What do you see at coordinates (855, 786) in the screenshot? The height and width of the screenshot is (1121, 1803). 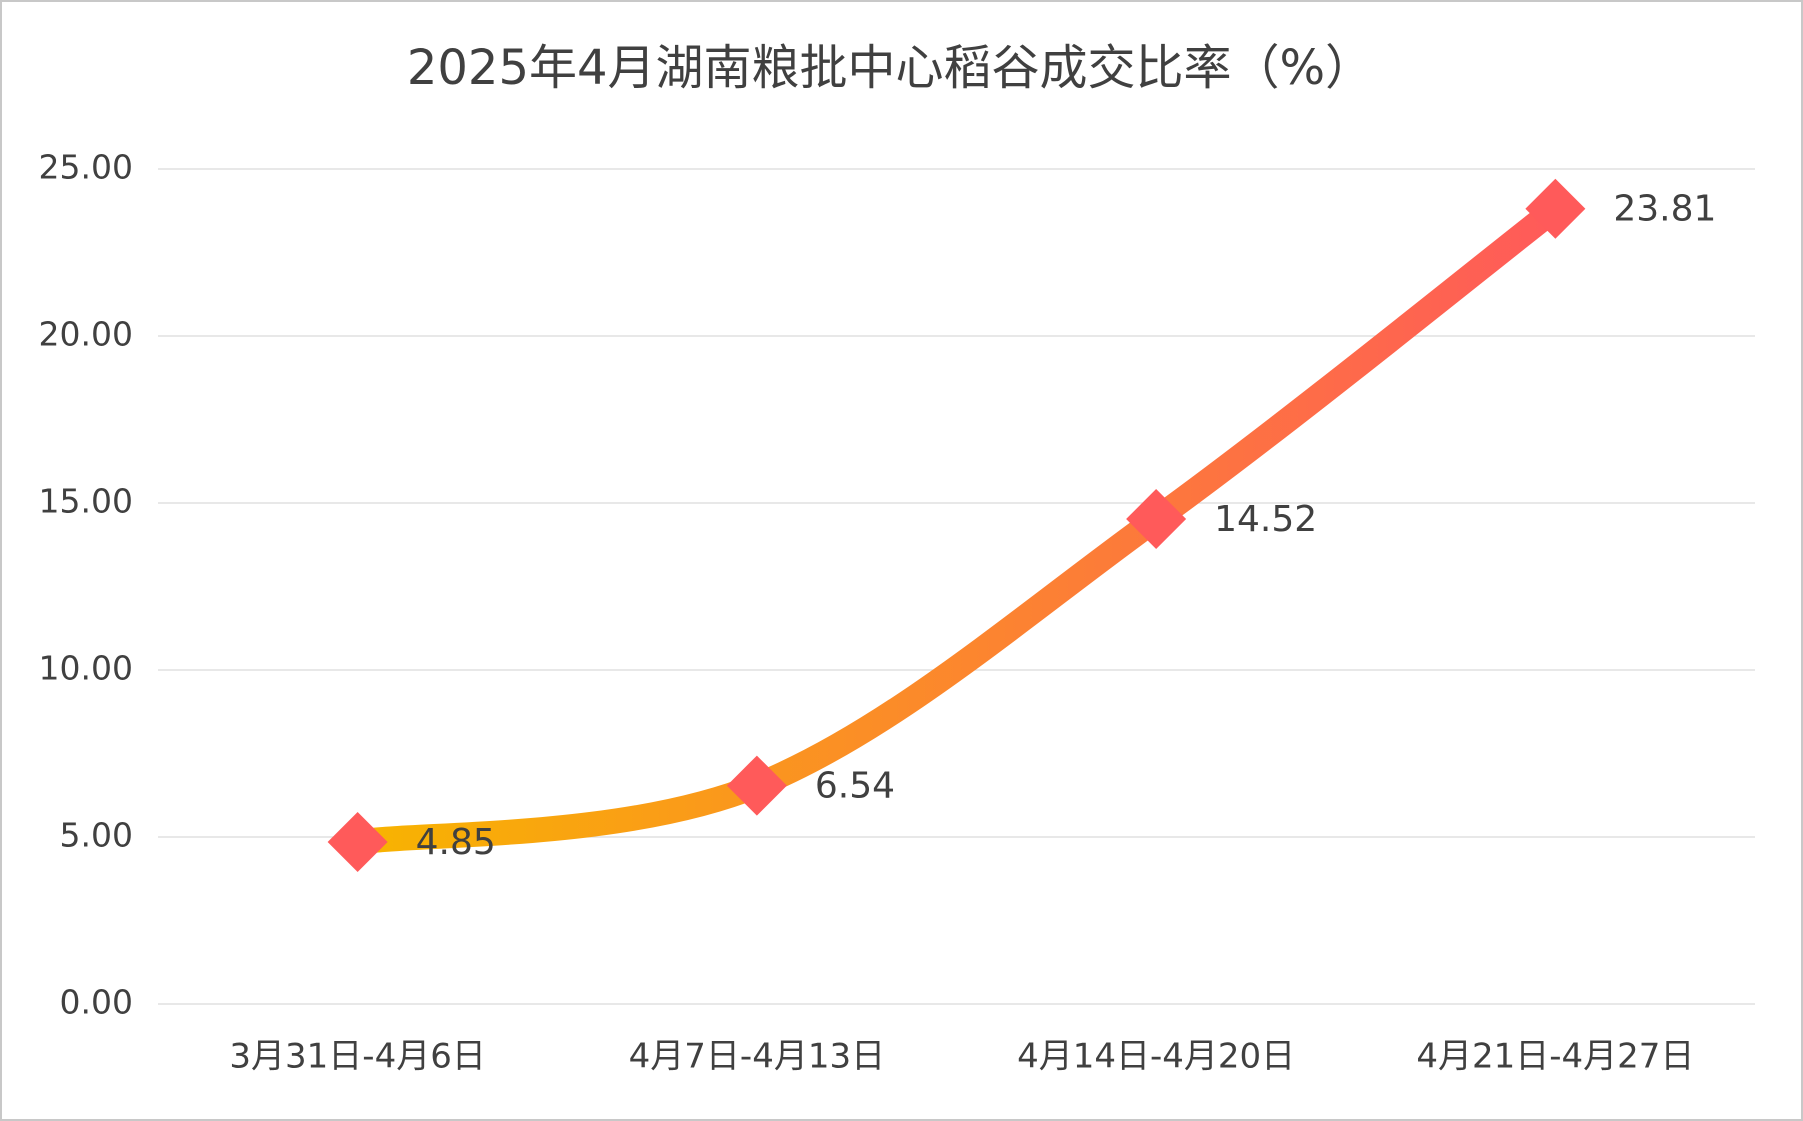 I see `data-label: 6.54` at bounding box center [855, 786].